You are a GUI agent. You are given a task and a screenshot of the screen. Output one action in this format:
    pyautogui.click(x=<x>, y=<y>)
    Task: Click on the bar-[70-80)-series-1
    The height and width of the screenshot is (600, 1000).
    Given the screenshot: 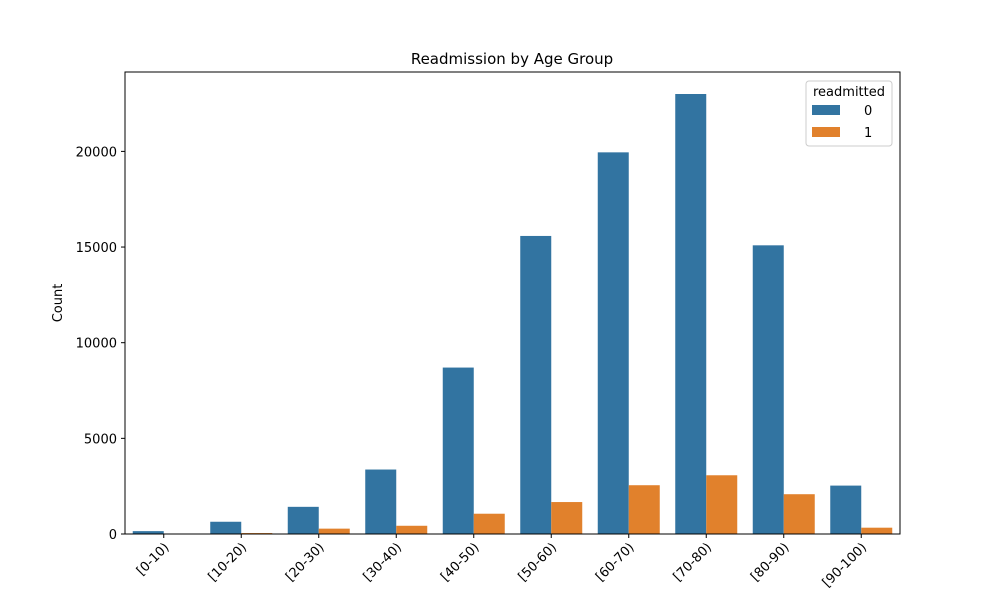 What is the action you would take?
    pyautogui.click(x=722, y=504)
    